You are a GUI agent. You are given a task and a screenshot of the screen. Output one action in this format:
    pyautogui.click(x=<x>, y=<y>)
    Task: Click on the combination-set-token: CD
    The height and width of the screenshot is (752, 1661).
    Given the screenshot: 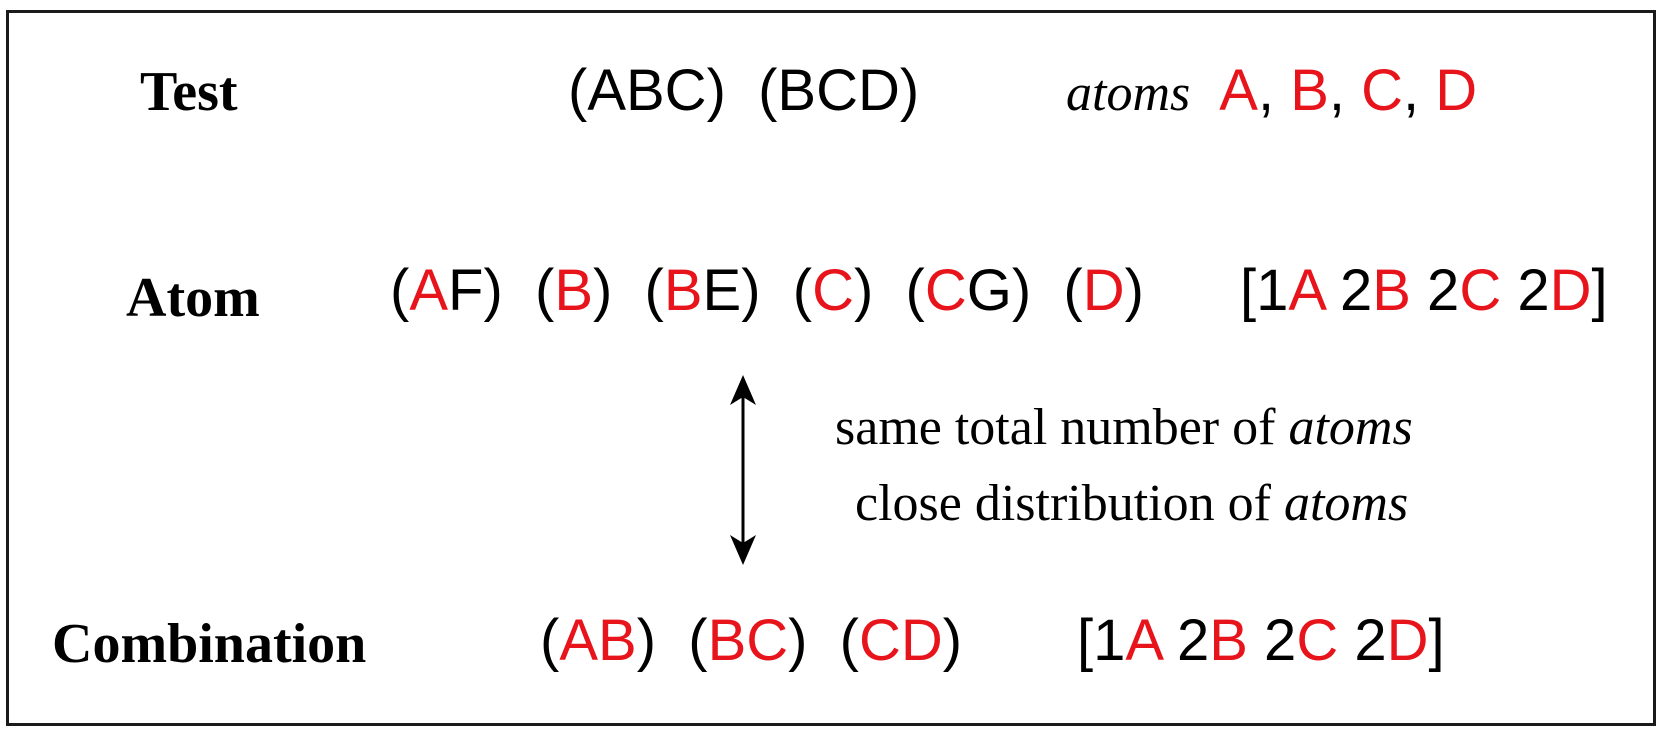 What is the action you would take?
    pyautogui.click(x=901, y=640)
    